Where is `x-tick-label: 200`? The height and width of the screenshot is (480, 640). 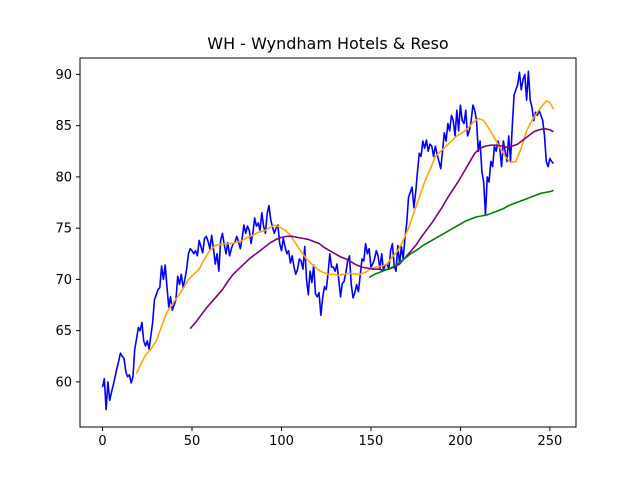 x-tick-label: 200 is located at coordinates (460, 441).